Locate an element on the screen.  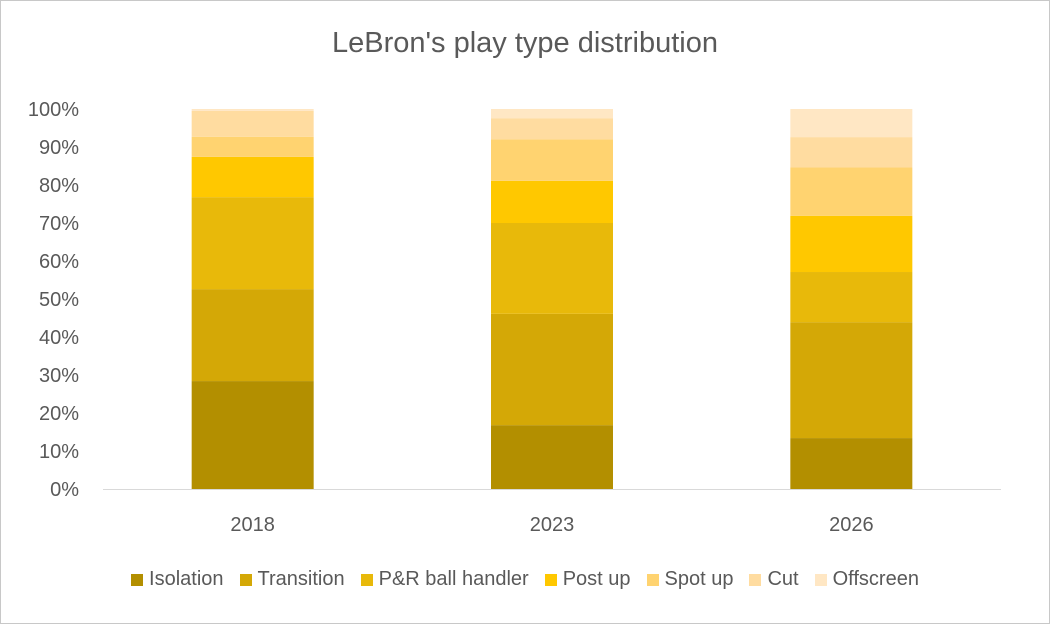
legend-item: Isolation is located at coordinates (177, 579).